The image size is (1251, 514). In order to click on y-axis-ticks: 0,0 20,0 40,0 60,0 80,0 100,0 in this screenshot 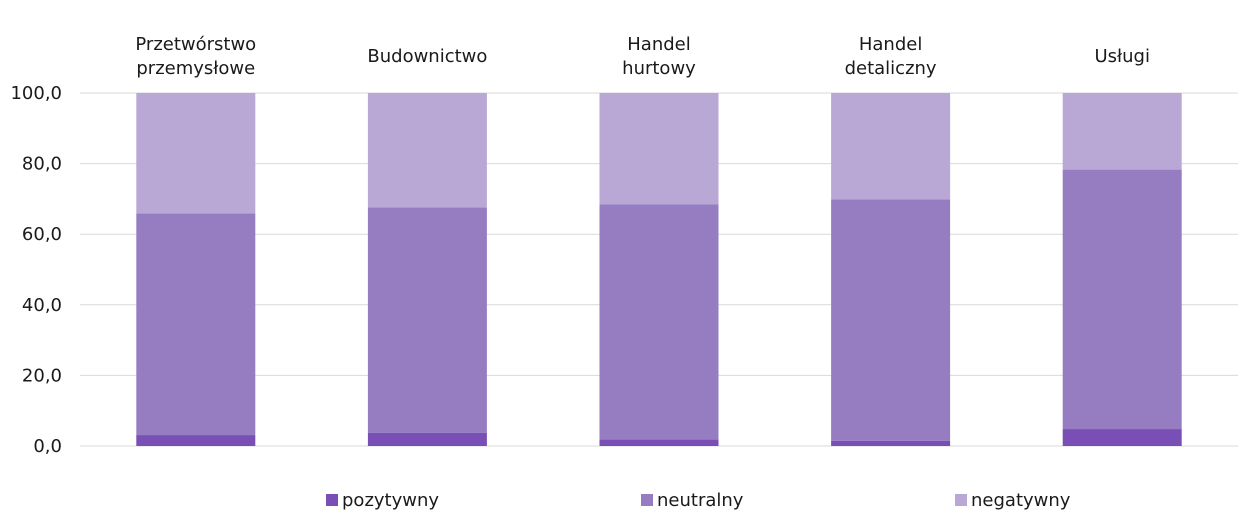, I will do `click(36, 270)`.